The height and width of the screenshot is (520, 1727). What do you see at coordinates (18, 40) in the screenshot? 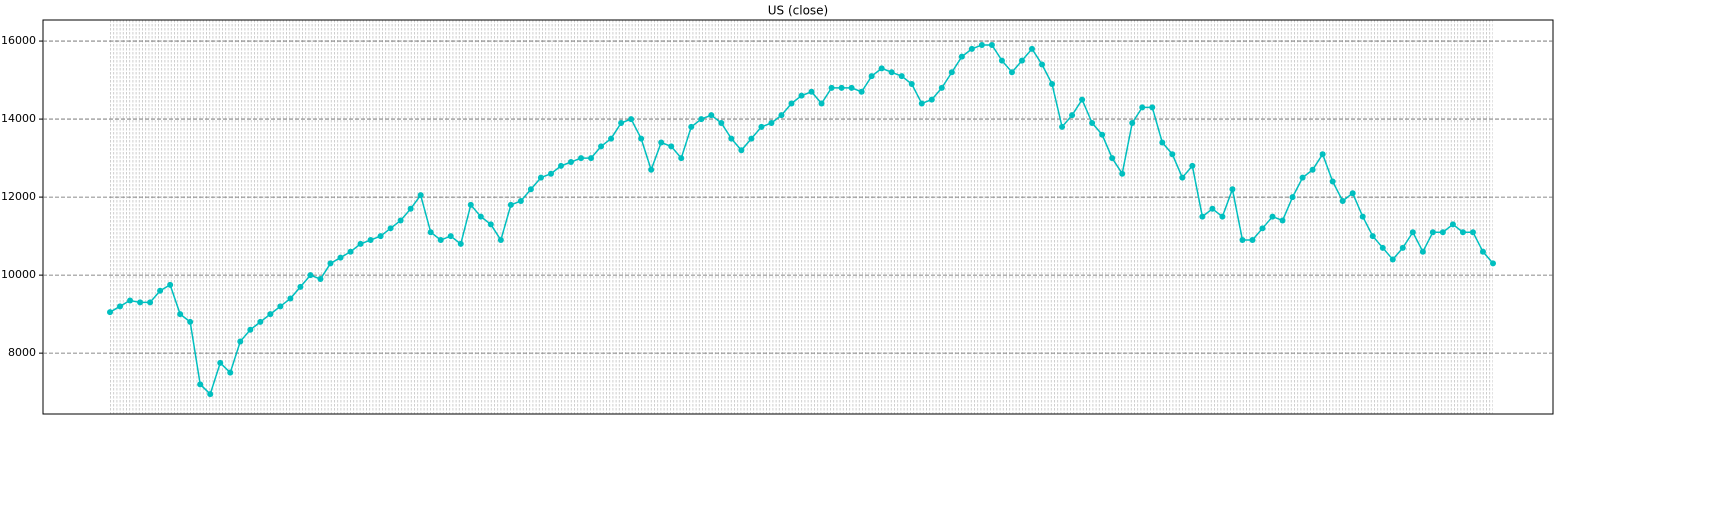
I see `y-tick-label: 16000` at bounding box center [18, 40].